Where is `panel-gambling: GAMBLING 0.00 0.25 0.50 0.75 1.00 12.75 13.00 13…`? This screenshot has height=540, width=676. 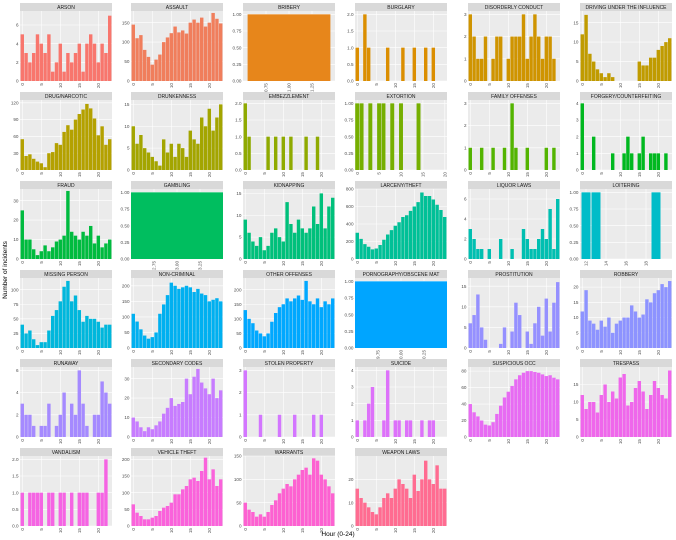
panel-gambling: GAMBLING 0.00 0.25 0.50 0.75 1.00 12.75 13.00 13… is located at coordinates (172, 227).